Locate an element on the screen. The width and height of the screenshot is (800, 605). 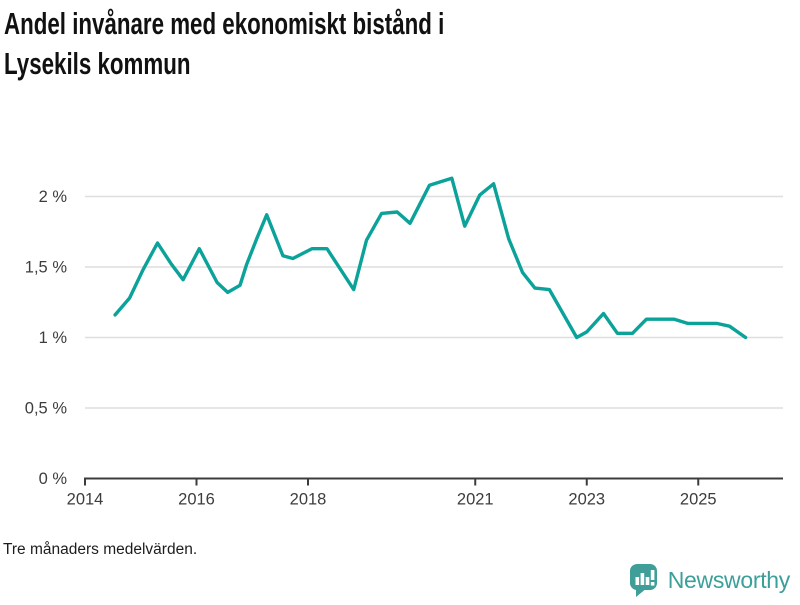
chart-footnote: Tre månaders medelvärden. is located at coordinates (100, 549).